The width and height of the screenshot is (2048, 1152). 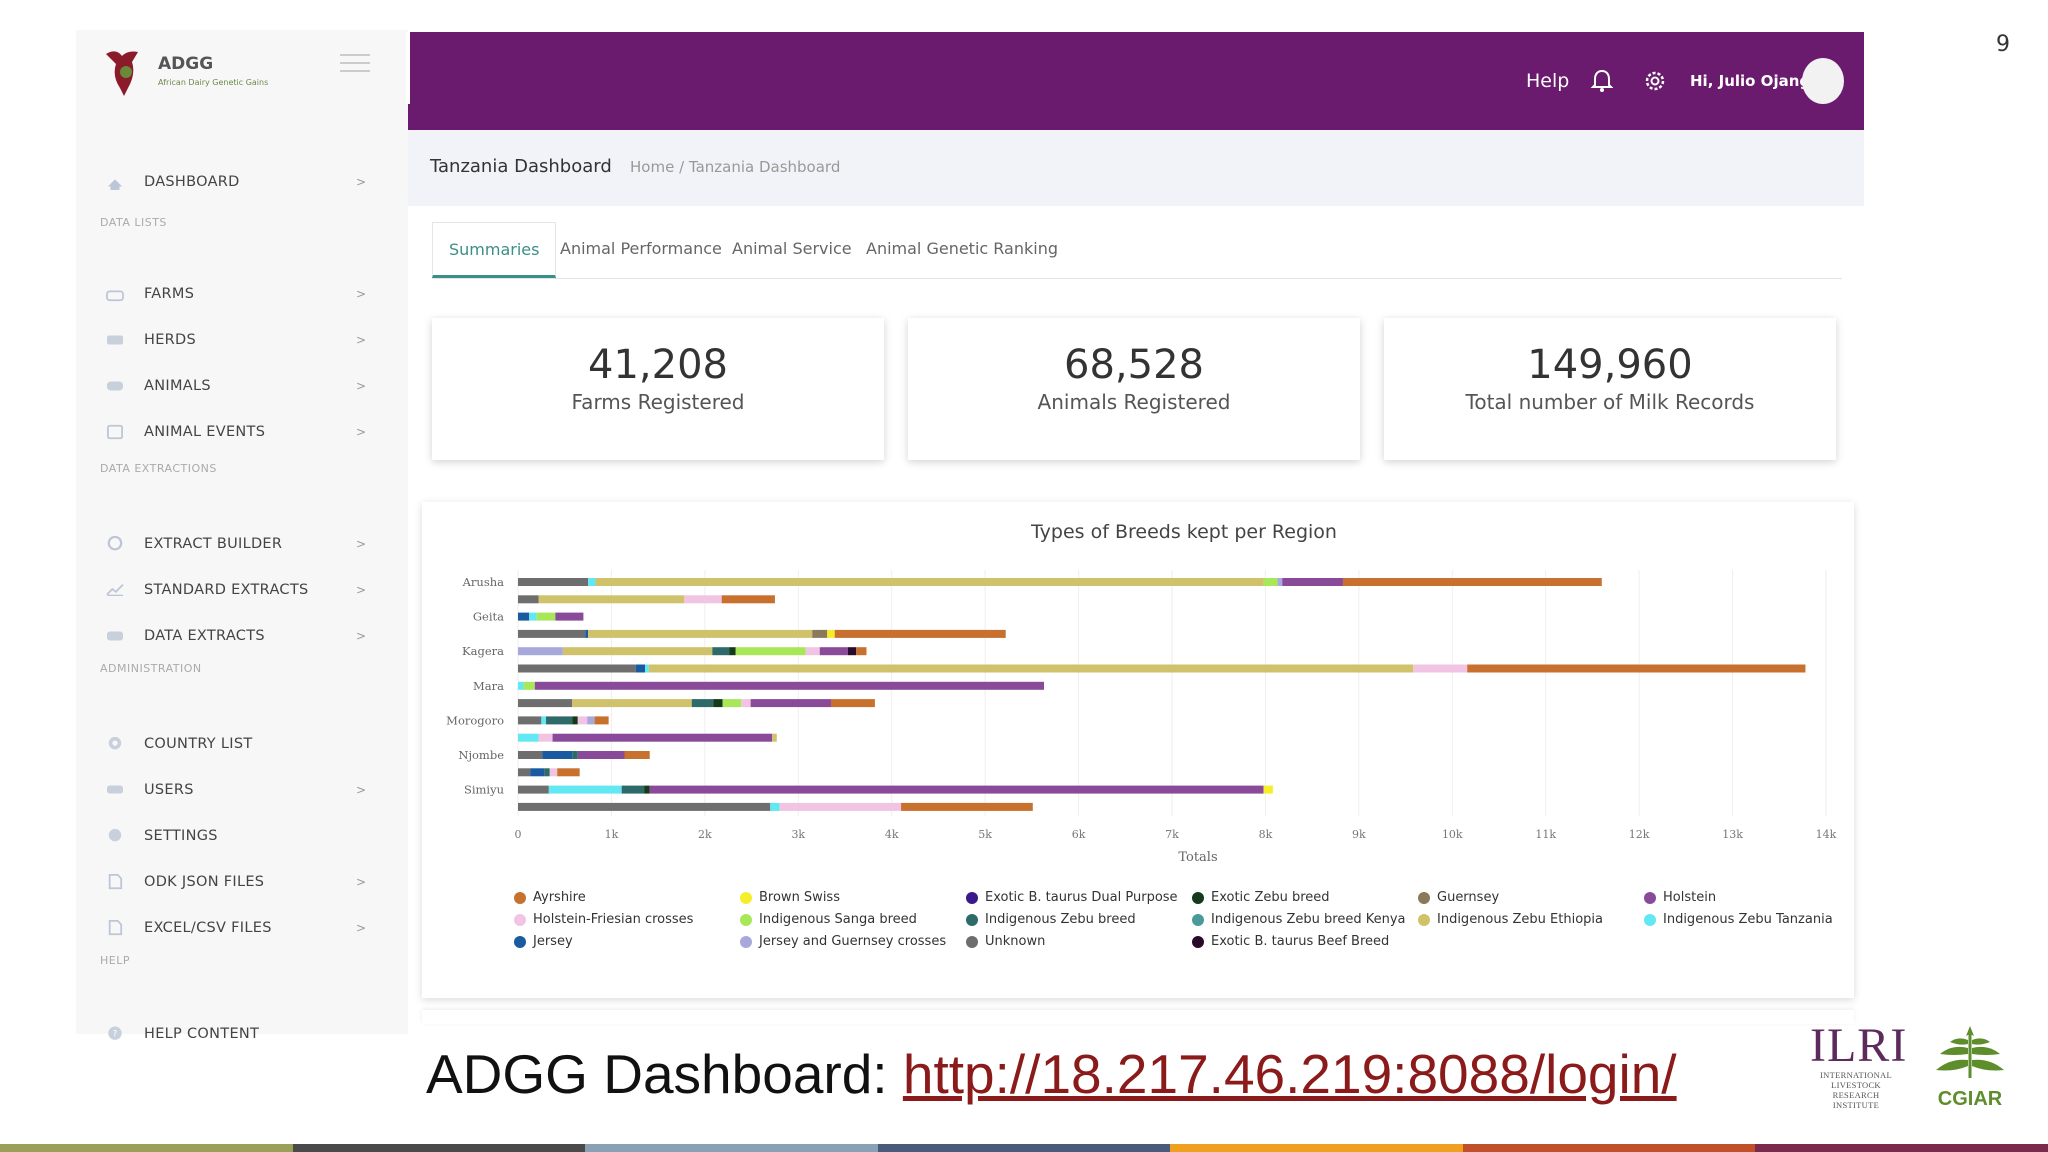 What do you see at coordinates (181, 836) in the screenshot?
I see `sidebar-item-label: SETTINGS` at bounding box center [181, 836].